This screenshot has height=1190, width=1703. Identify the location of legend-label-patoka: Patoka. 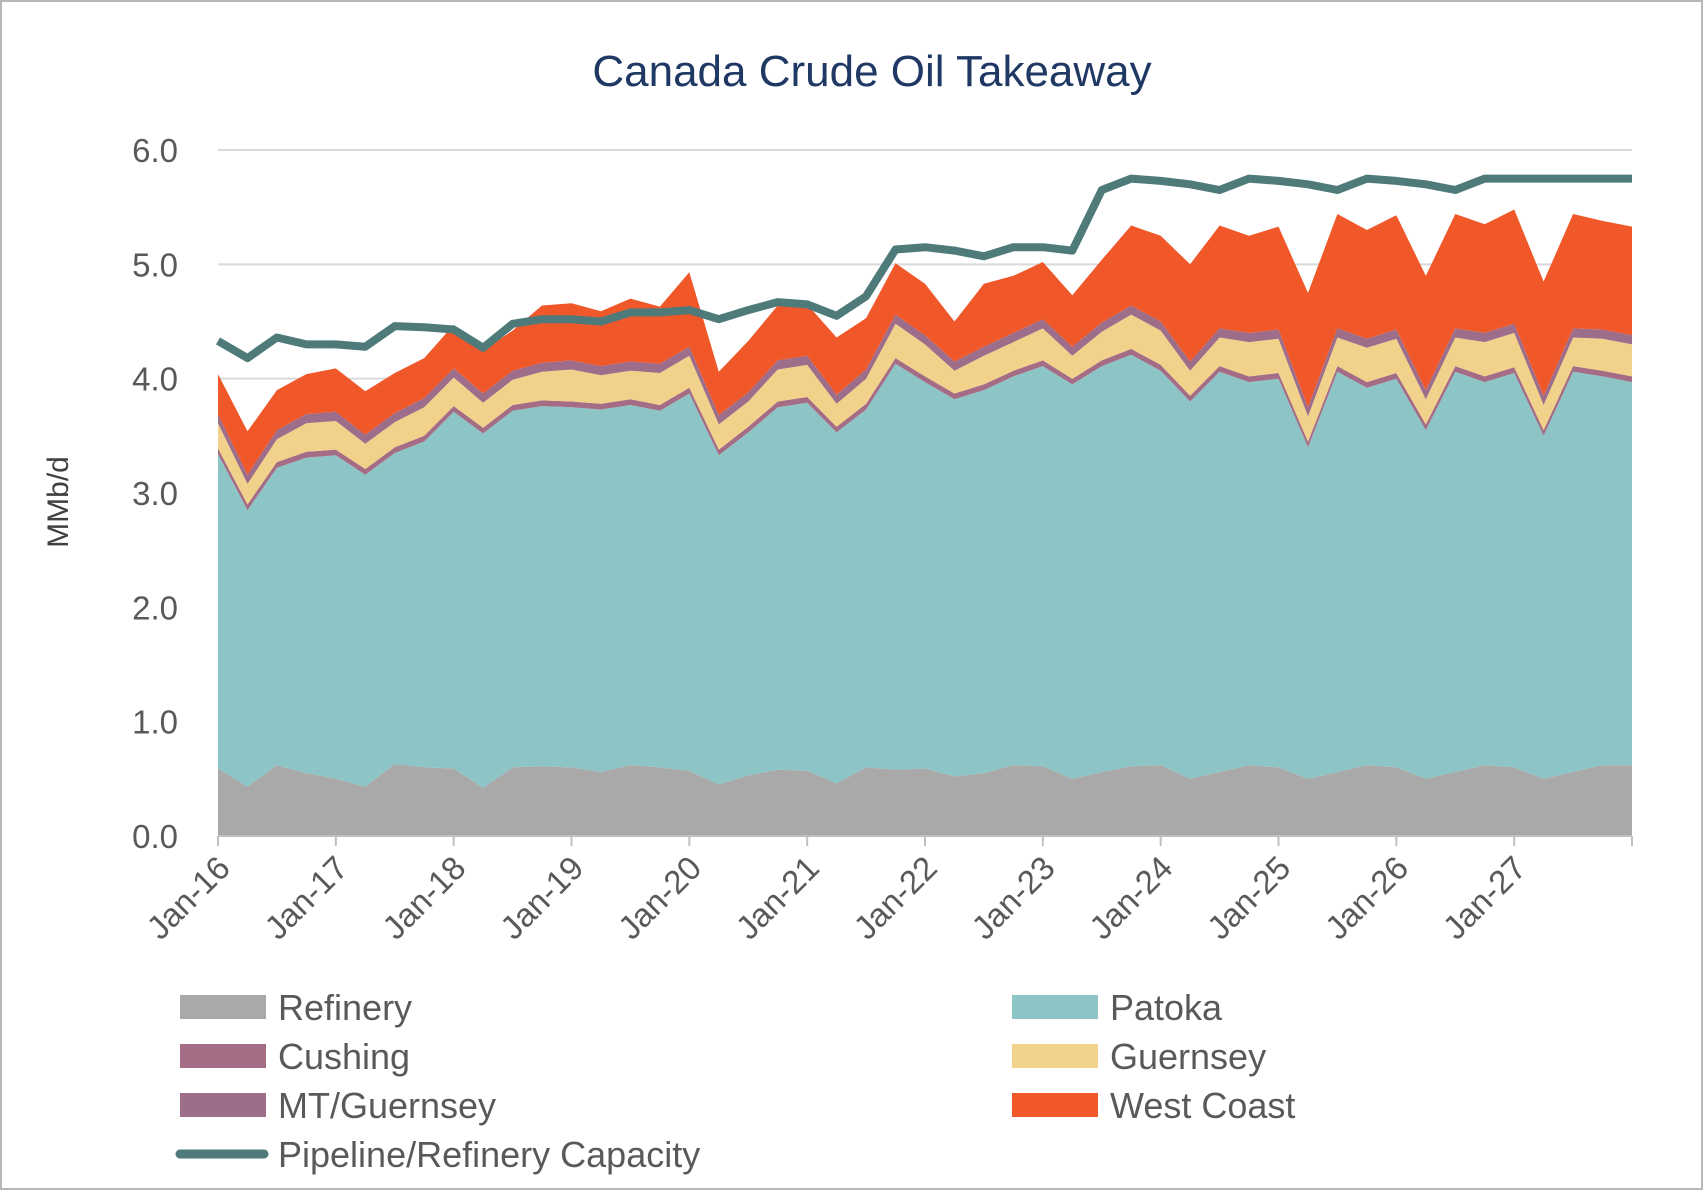
(1166, 1007).